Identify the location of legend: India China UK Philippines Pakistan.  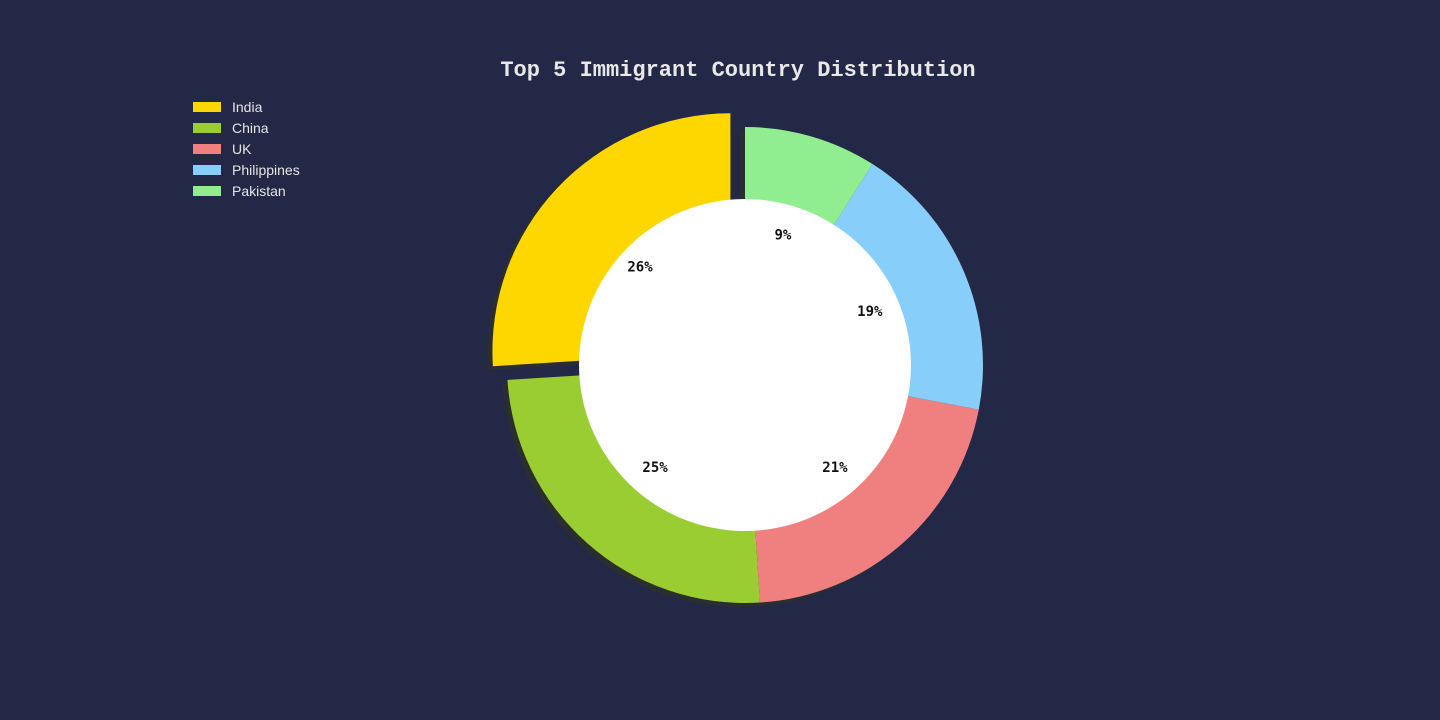
(246, 148).